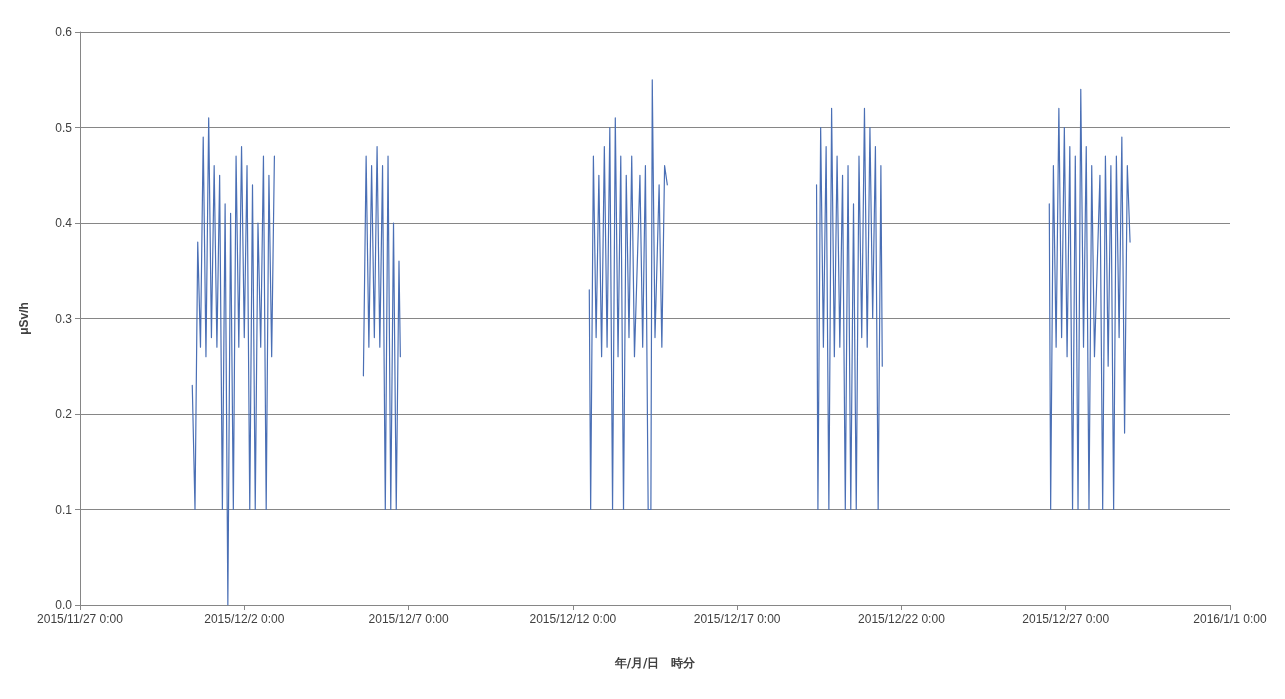 The width and height of the screenshot is (1285, 699). Describe the element at coordinates (24, 318) in the screenshot. I see `y-axis-title: μSv/h` at that location.